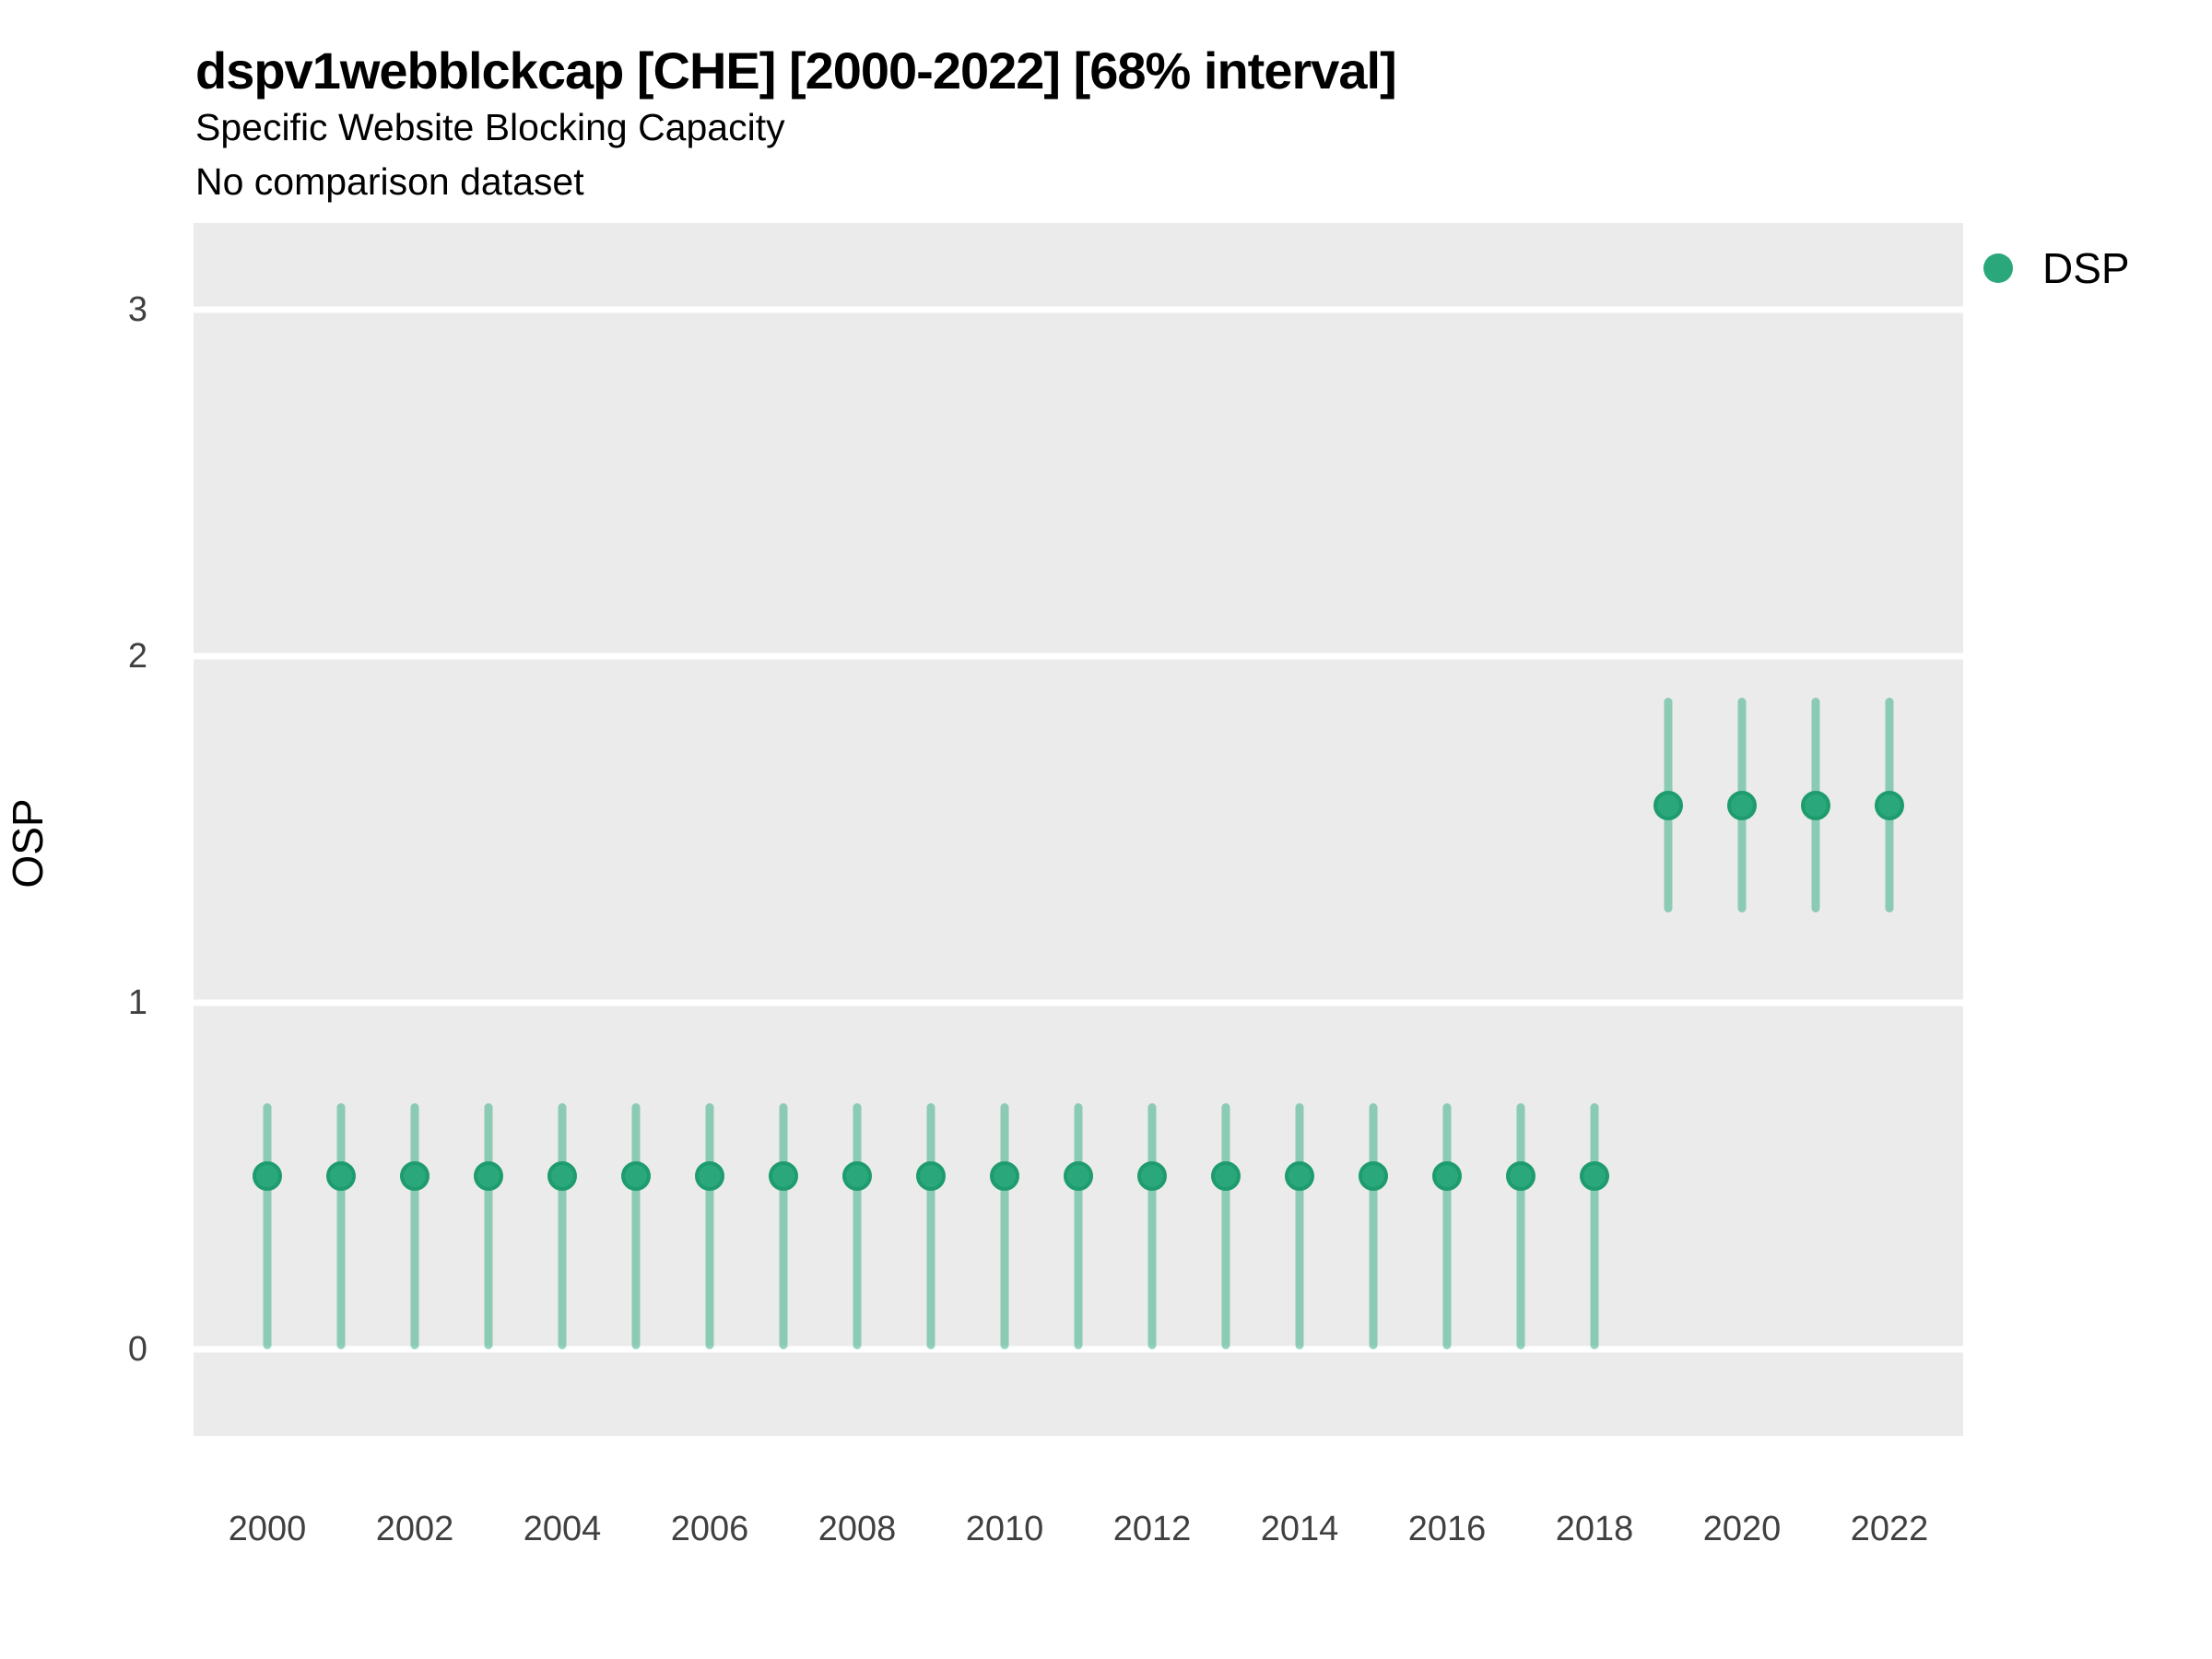 This screenshot has height=1659, width=2212. Describe the element at coordinates (1299, 1226) in the screenshot. I see `interval-bar-2014` at that location.